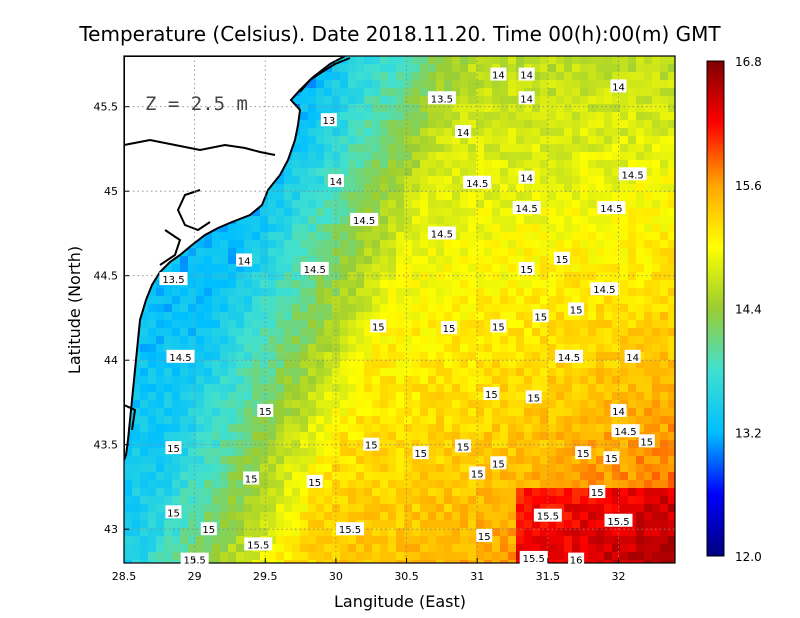 The height and width of the screenshot is (618, 800). What do you see at coordinates (540, 317) in the screenshot?
I see `contour-label: 15` at bounding box center [540, 317].